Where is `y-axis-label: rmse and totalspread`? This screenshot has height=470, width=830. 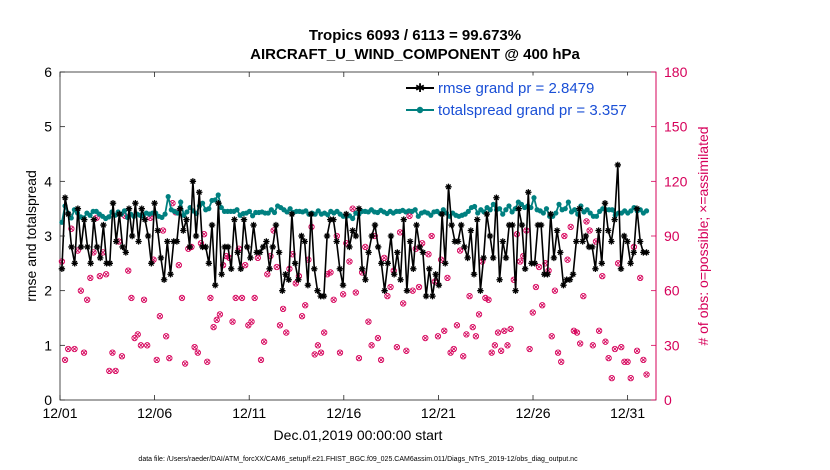 y-axis-label: rmse and totalspread is located at coordinates (31, 236).